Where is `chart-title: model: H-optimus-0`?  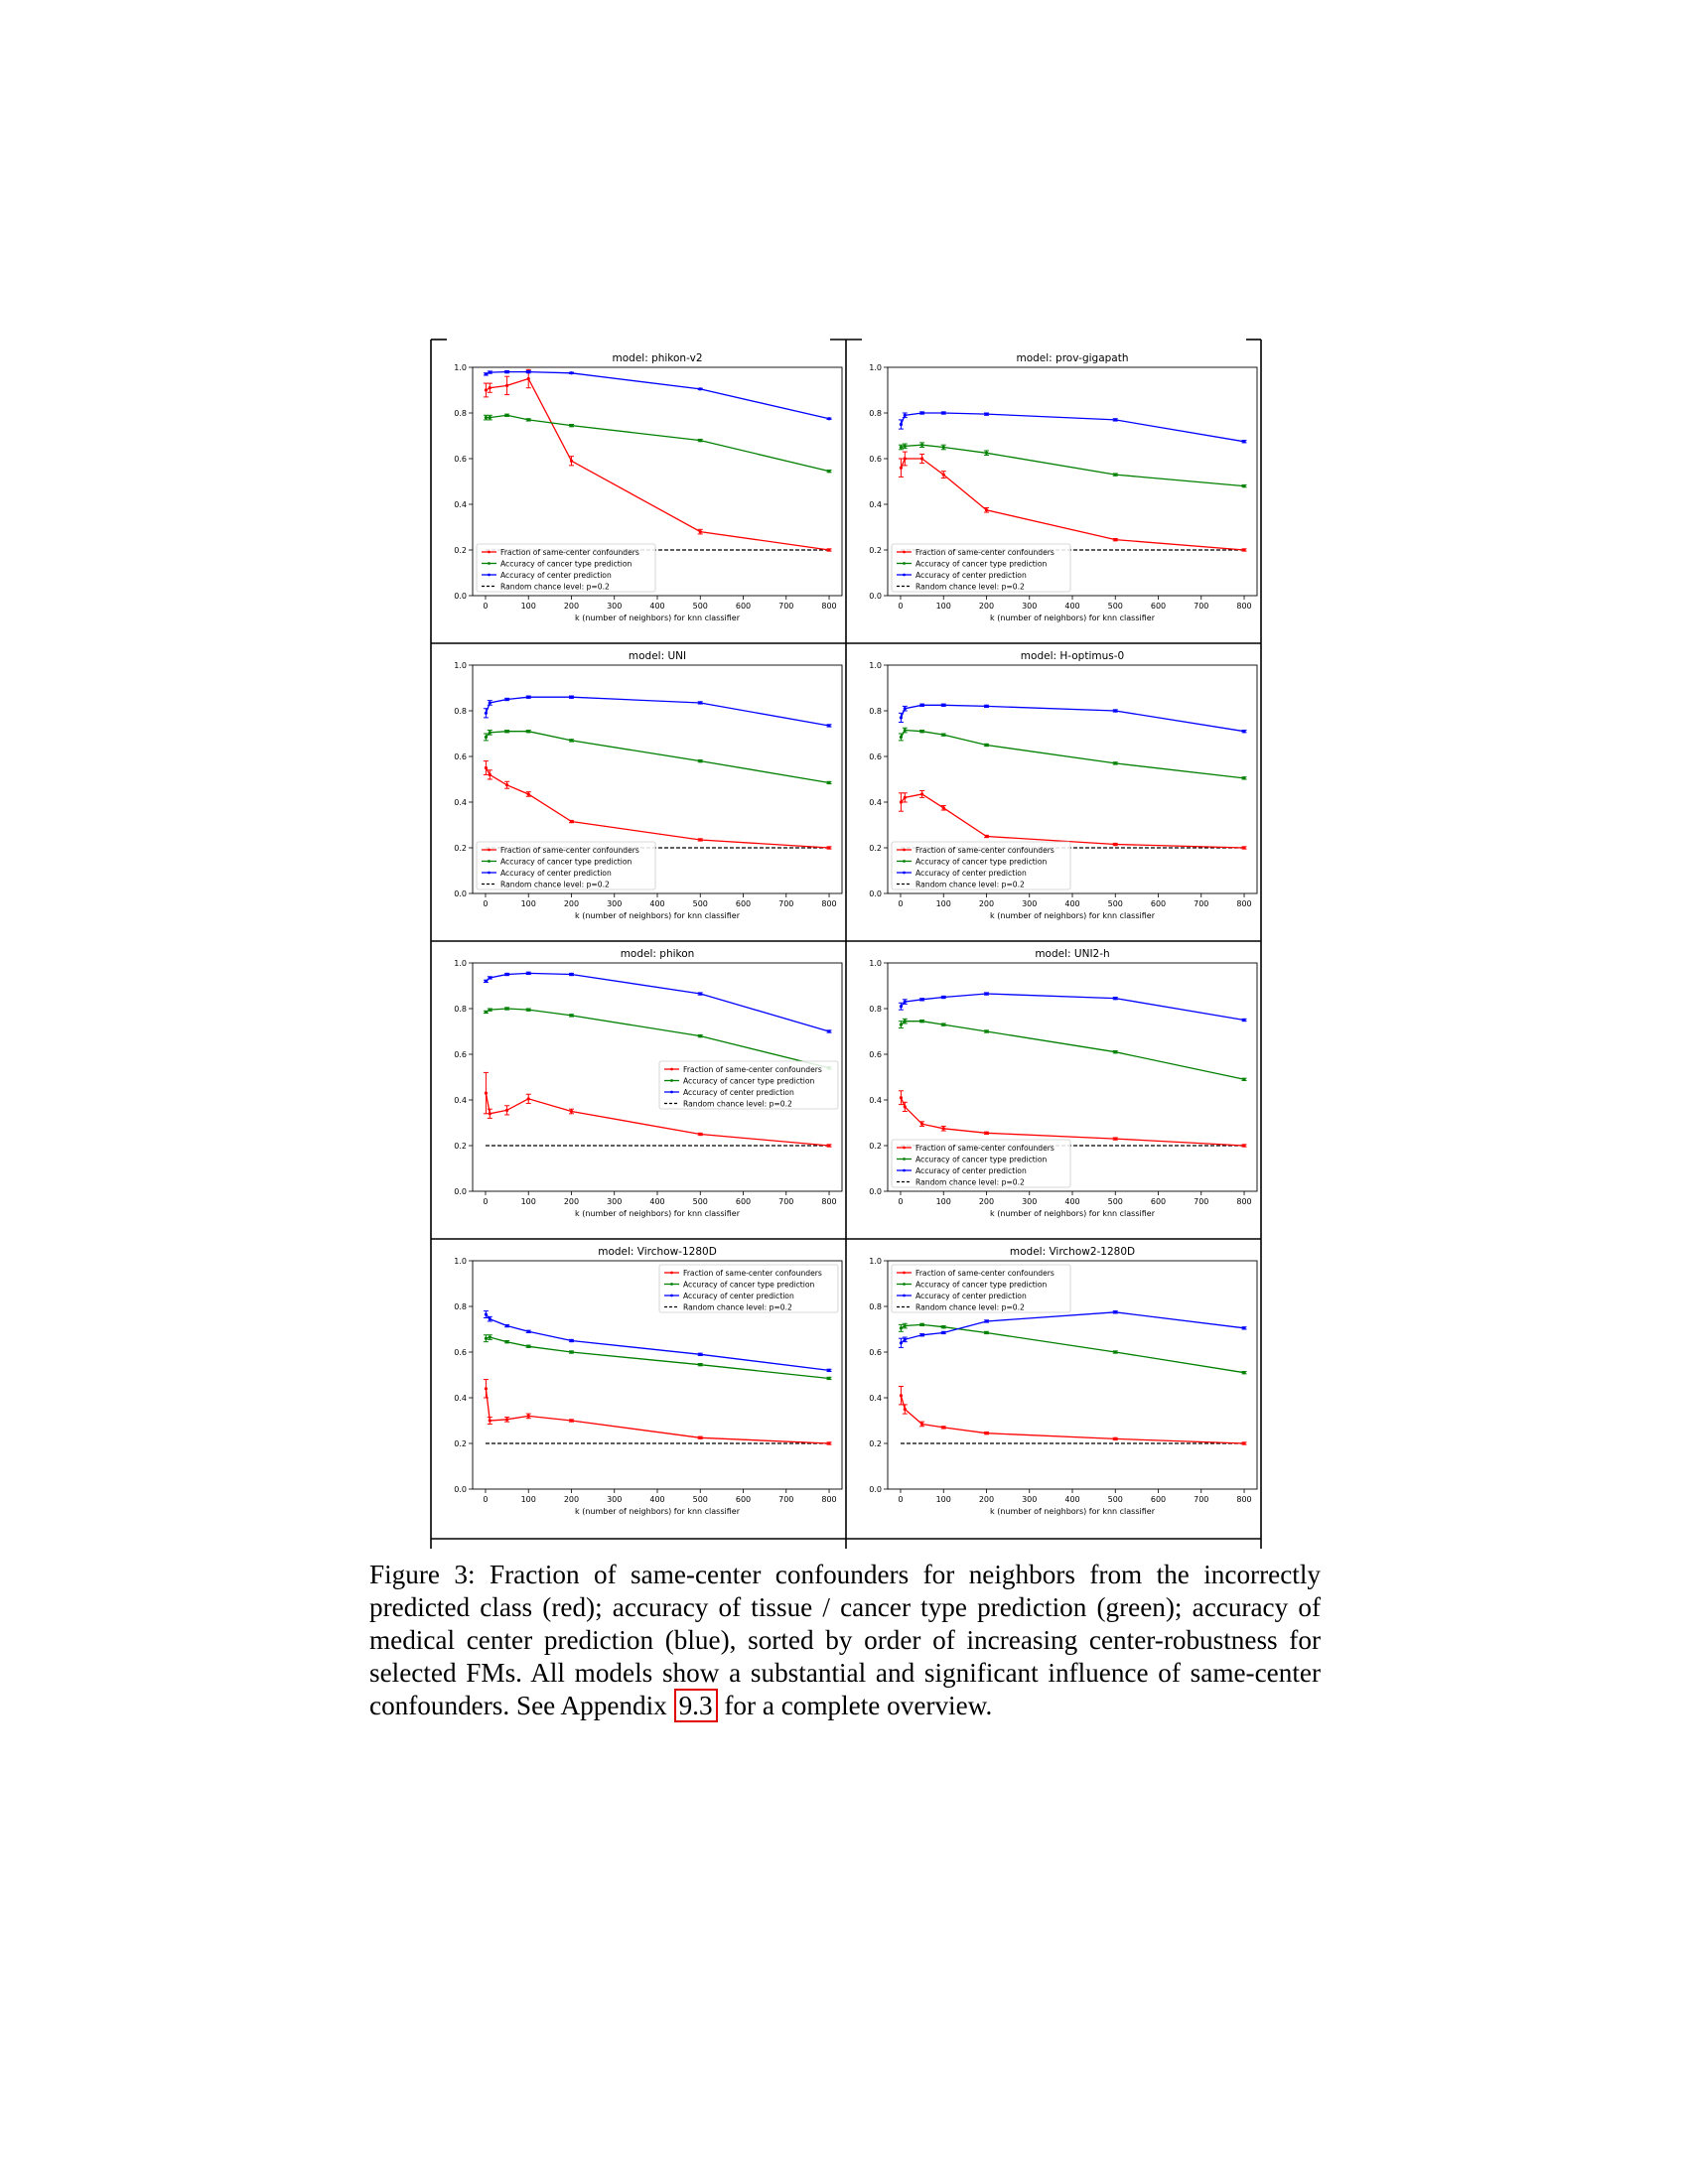 chart-title: model: H-optimus-0 is located at coordinates (1072, 656).